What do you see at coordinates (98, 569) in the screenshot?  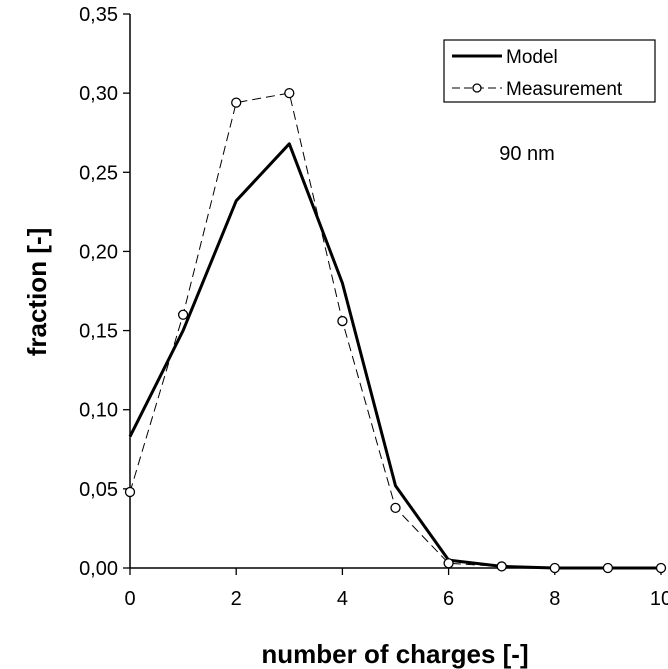 I see `y-tick-label: 0,00` at bounding box center [98, 569].